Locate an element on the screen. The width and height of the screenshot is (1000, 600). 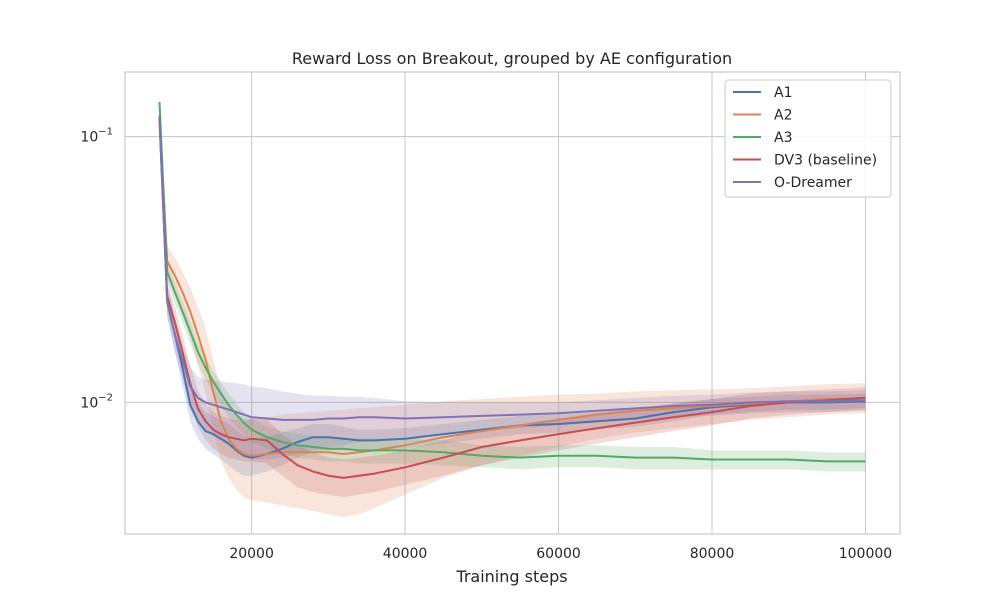
legend: A1 A2 A3 DV3 (baseline) O-Dreamer is located at coordinates (808, 138).